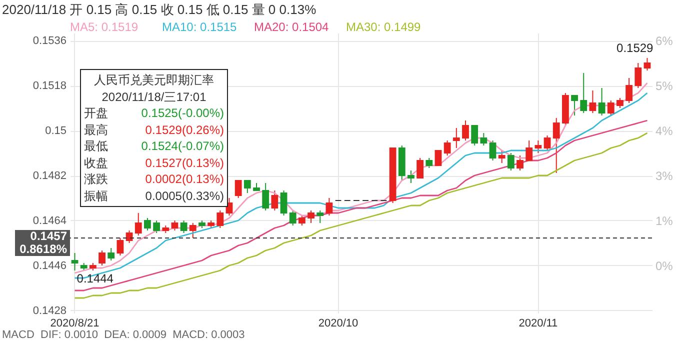 The height and width of the screenshot is (341, 691). What do you see at coordinates (154, 113) in the screenshot?
I see `text: 开盘 0.1525(-0.00%)` at bounding box center [154, 113].